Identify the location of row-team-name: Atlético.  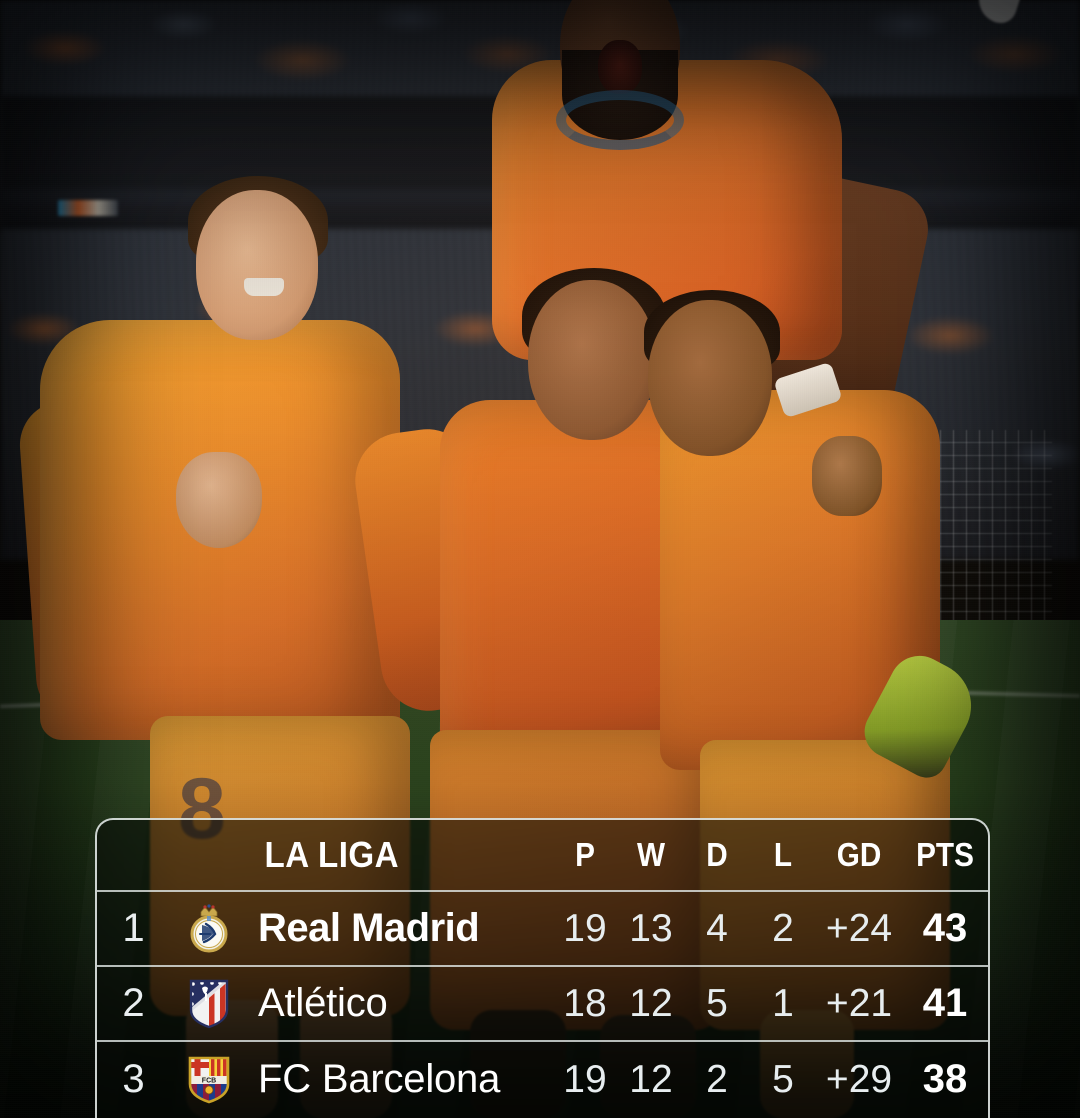
(323, 1003).